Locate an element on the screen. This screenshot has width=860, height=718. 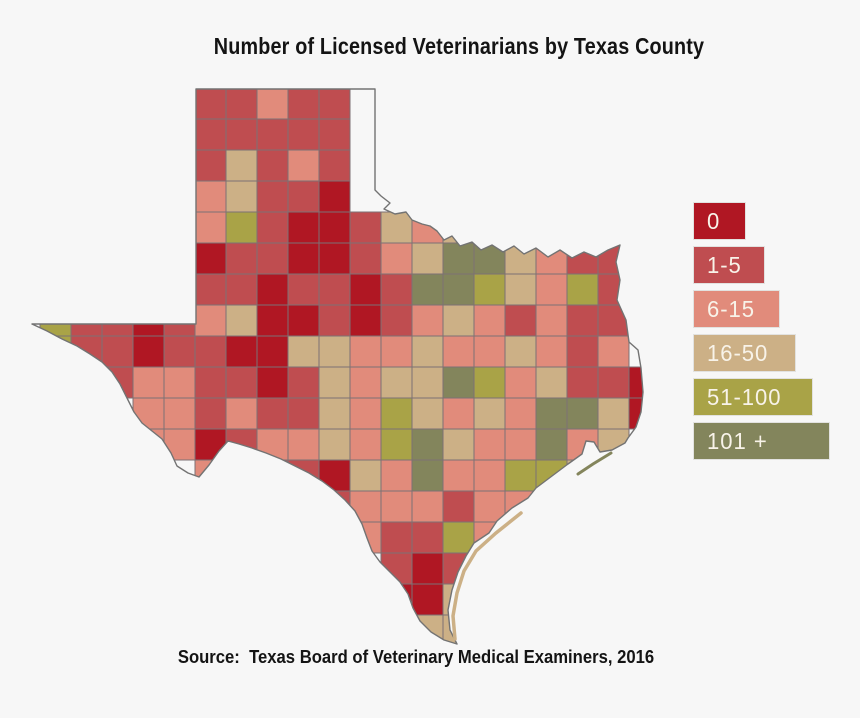
barrier-island-padre is located at coordinates (487, 576).